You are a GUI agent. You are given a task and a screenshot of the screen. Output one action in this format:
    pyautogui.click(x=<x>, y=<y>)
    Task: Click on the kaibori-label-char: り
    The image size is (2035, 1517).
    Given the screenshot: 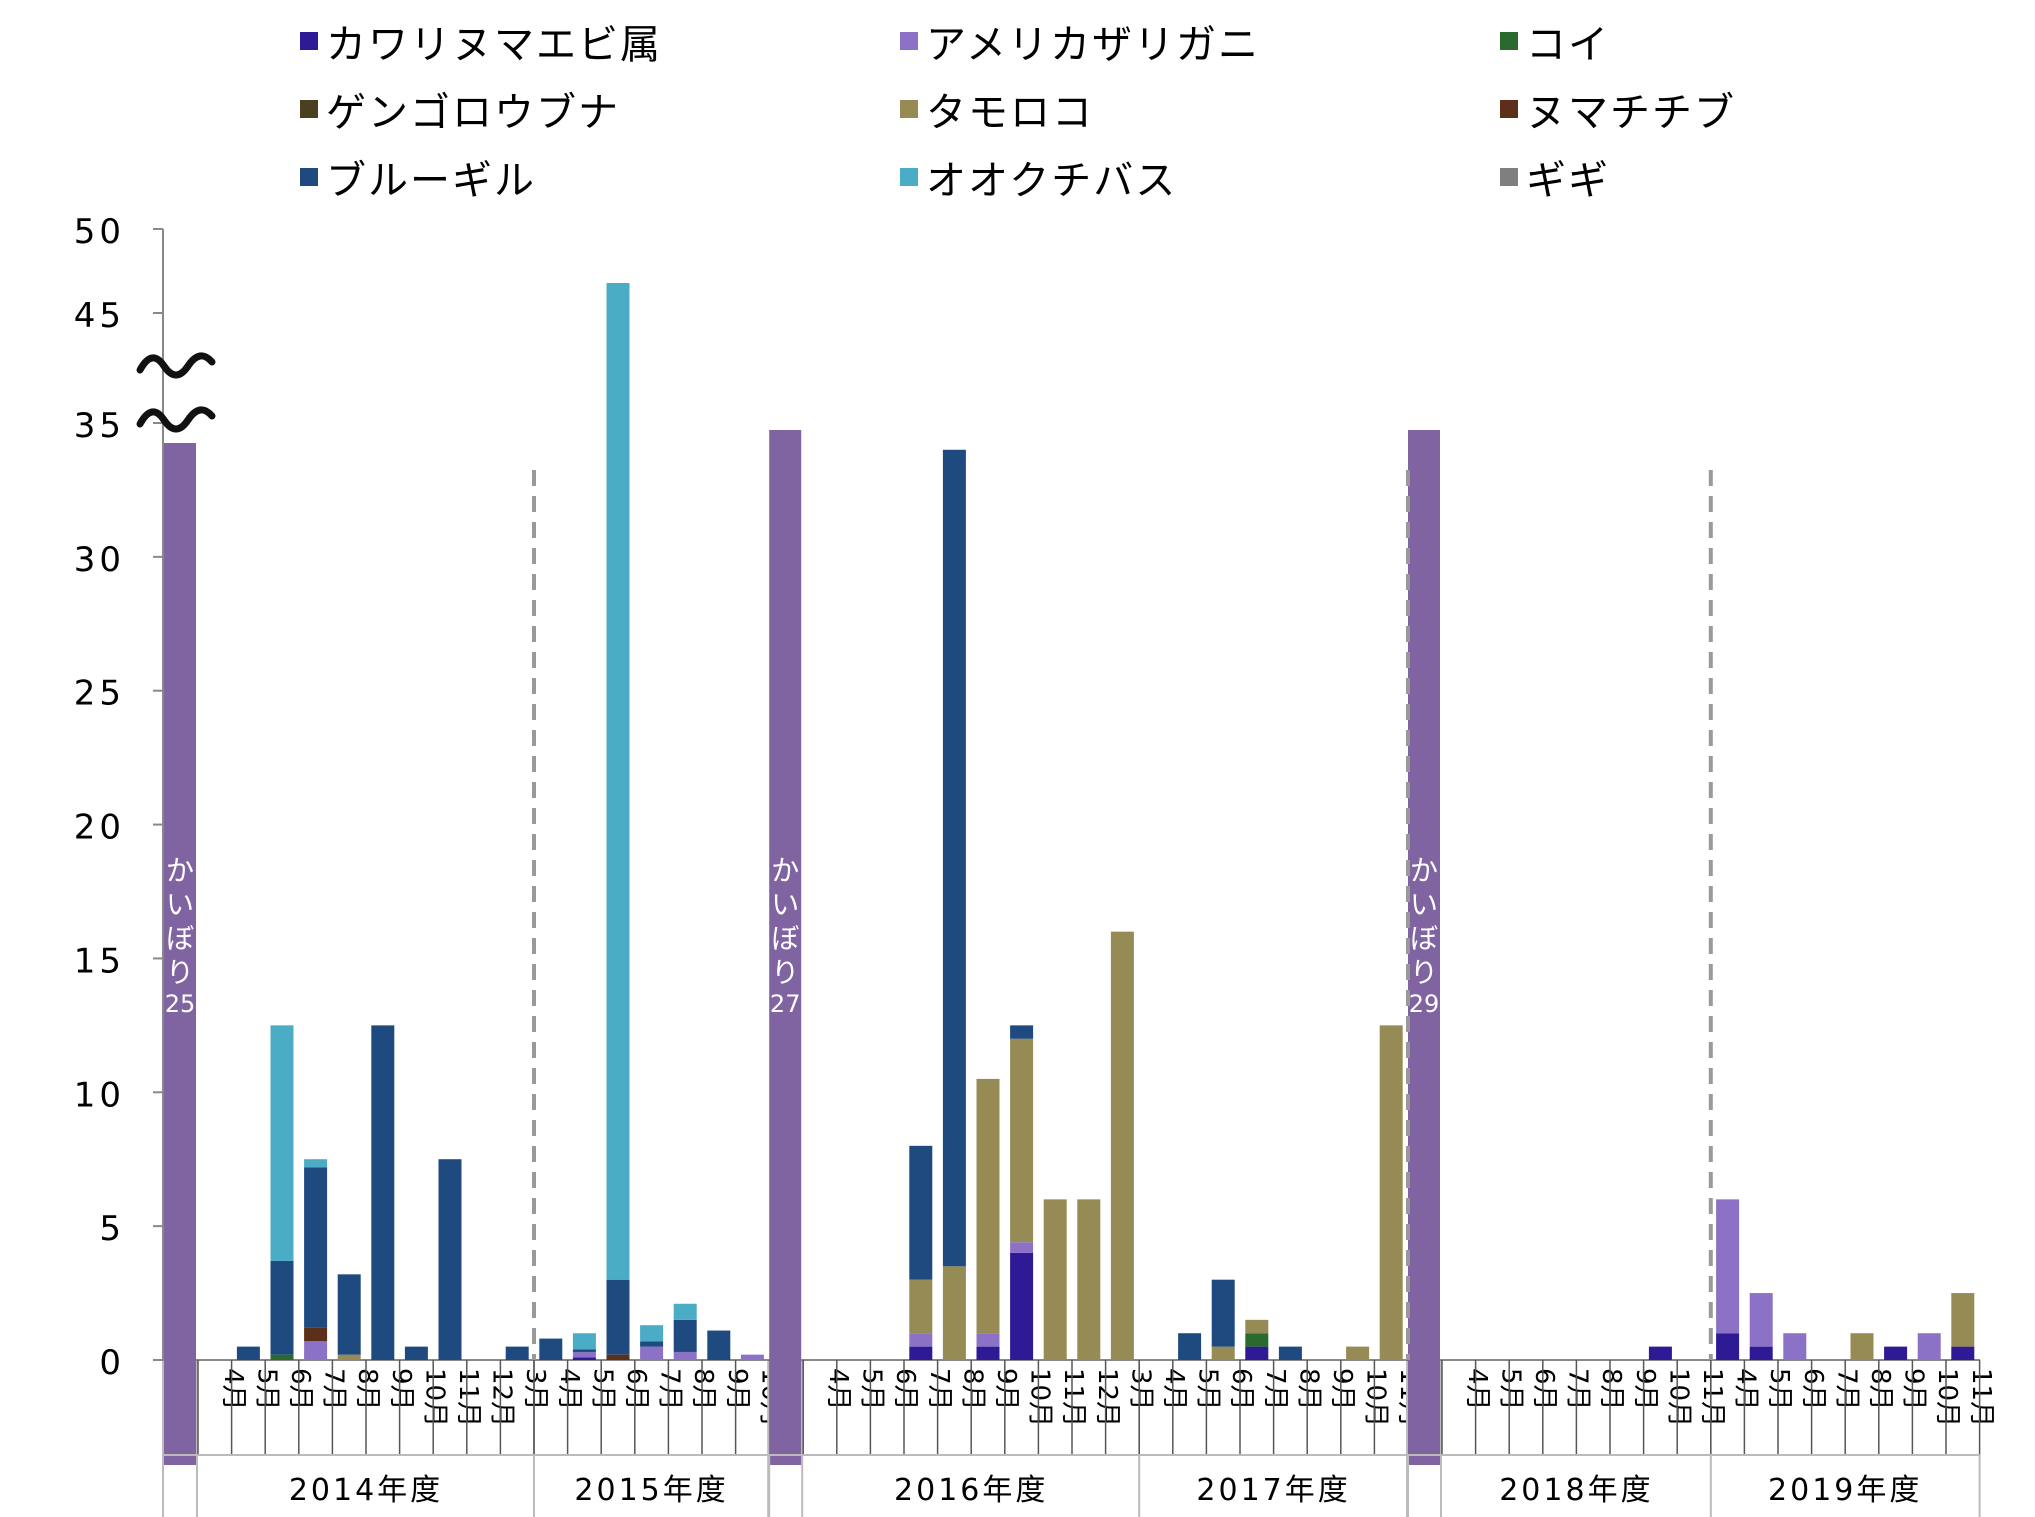 What is the action you would take?
    pyautogui.click(x=1424, y=972)
    